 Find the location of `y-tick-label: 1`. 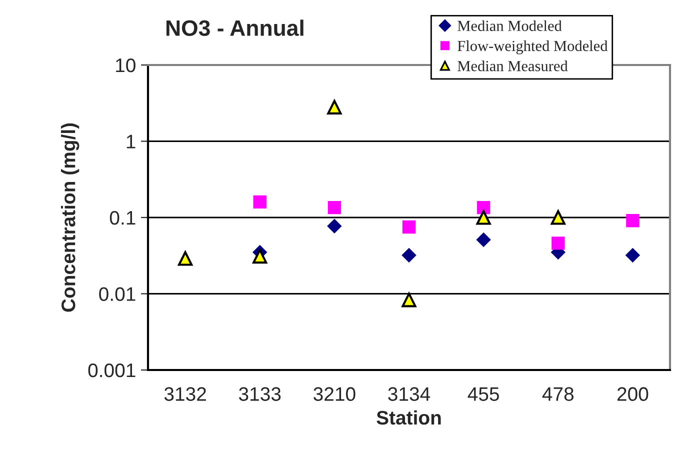

y-tick-label: 1 is located at coordinates (131, 141).